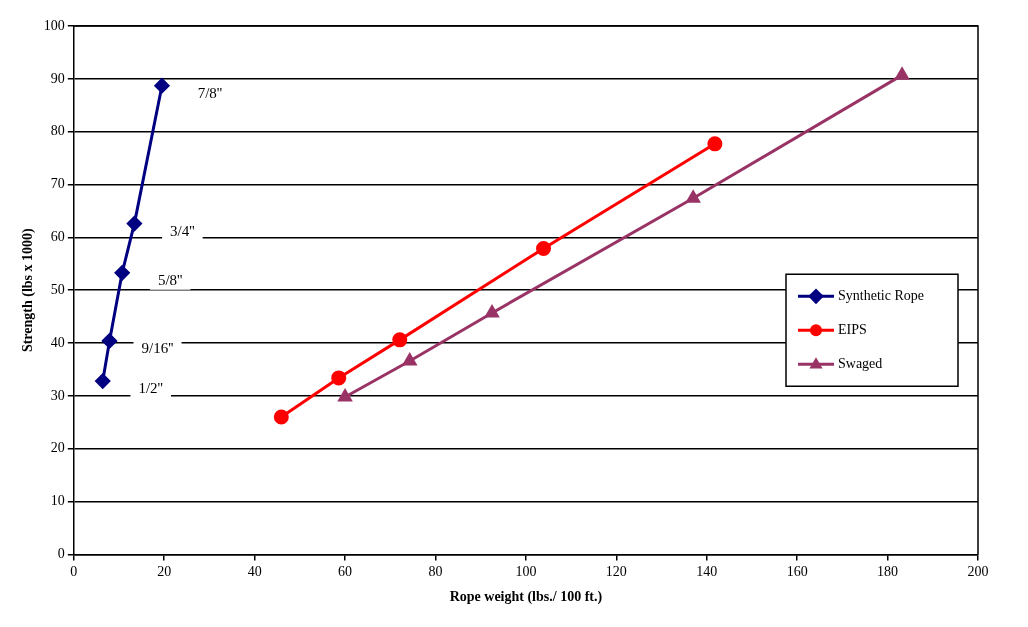  Describe the element at coordinates (57, 237) in the screenshot. I see `y-tick-label: 60` at that location.